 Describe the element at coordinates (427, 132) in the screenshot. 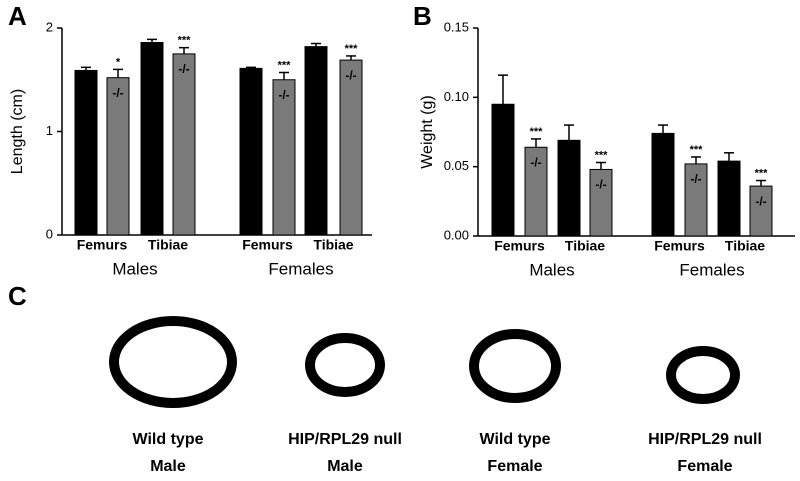

I see `y-axis-label: Weight (g)` at that location.